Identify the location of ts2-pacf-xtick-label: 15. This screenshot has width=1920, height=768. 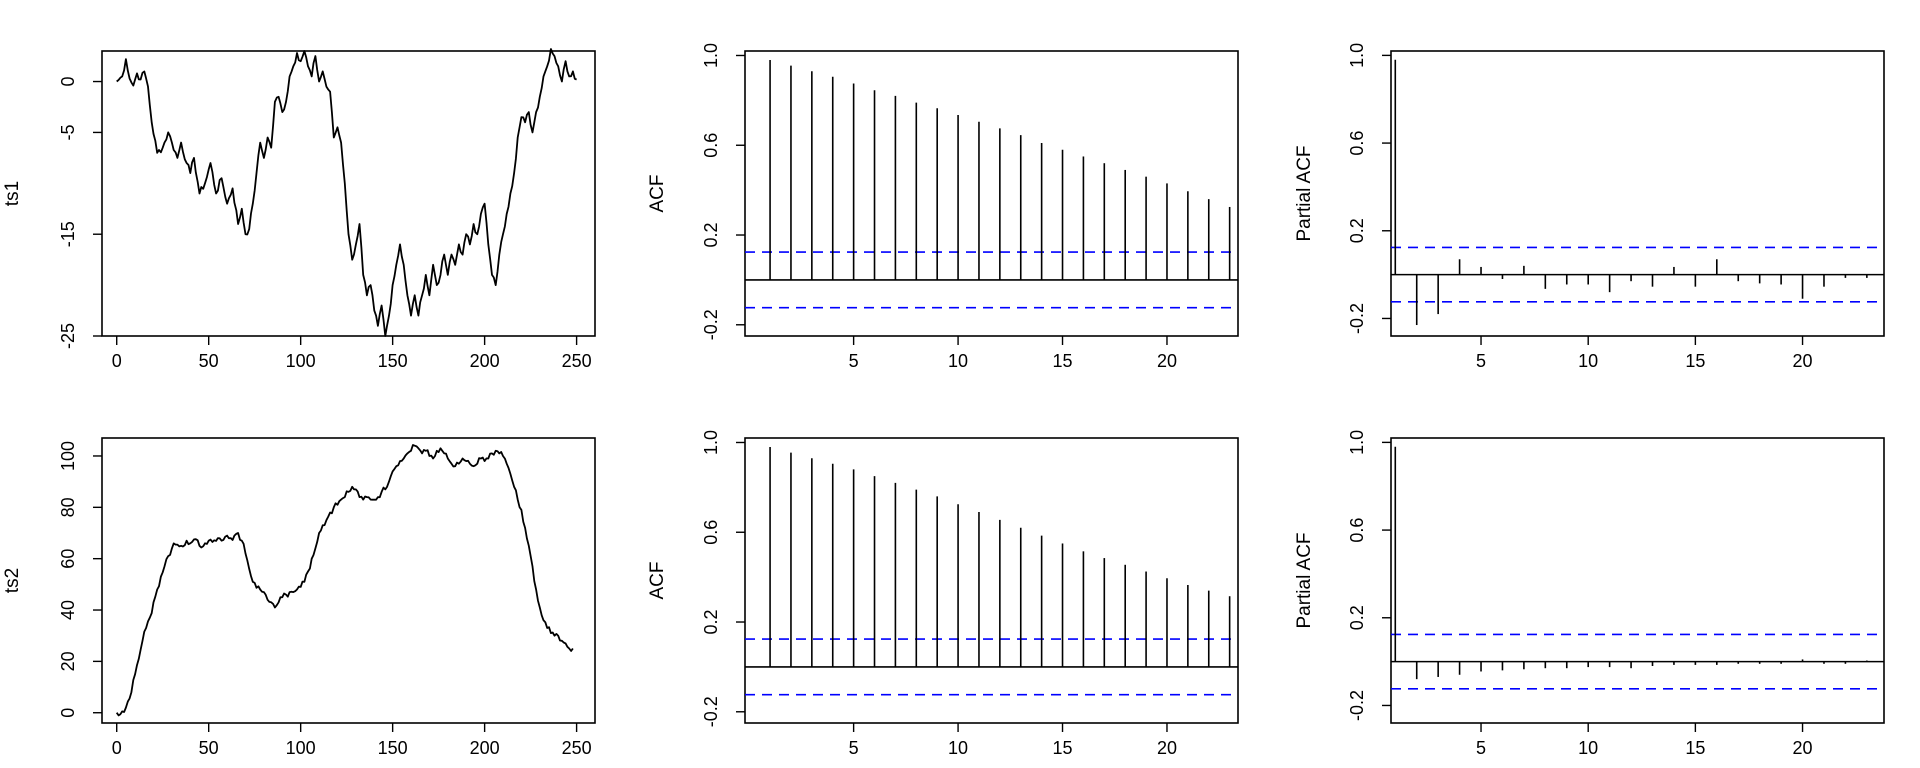
(1695, 748).